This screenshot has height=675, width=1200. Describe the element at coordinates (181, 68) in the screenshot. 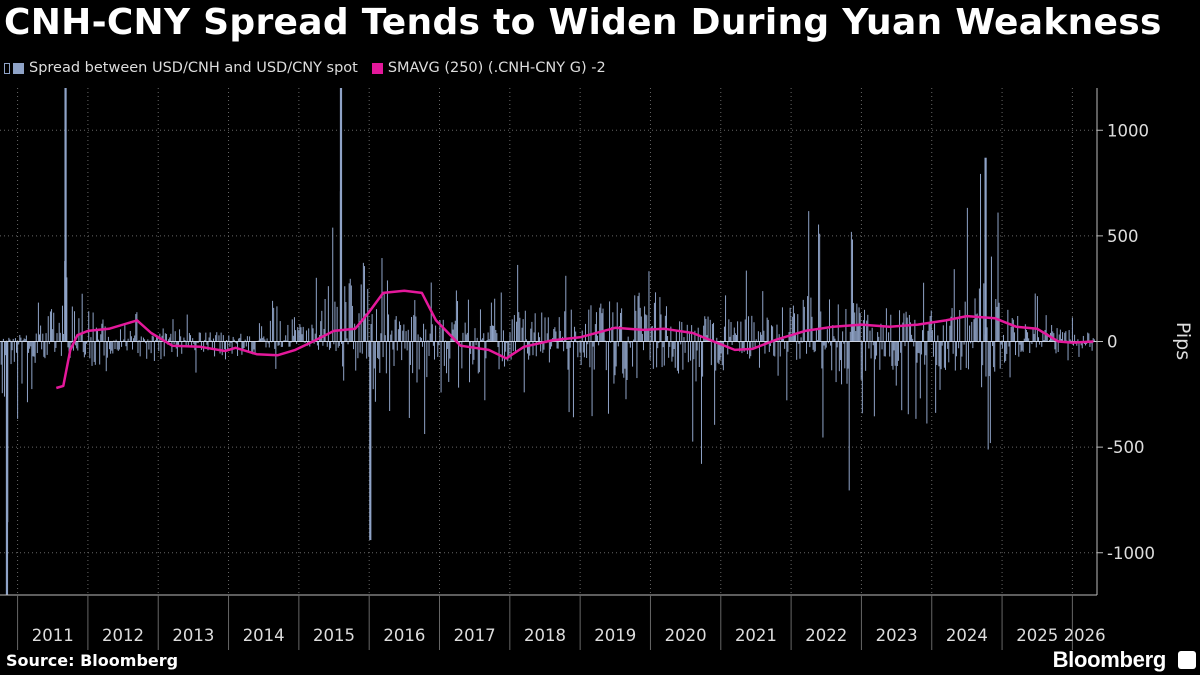

I see `legend-item-spread: Spread between USD/CNH and USD/CNY spot` at that location.